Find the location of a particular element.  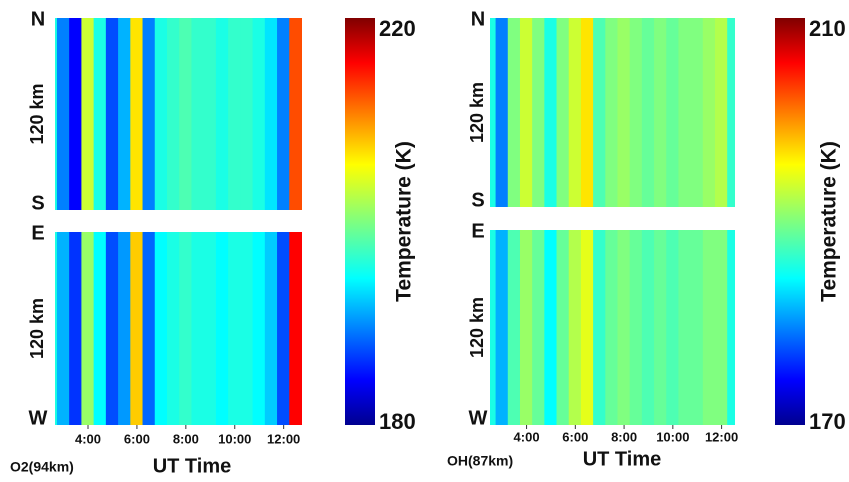

x-tick-label: 6:00 is located at coordinates (137, 438).